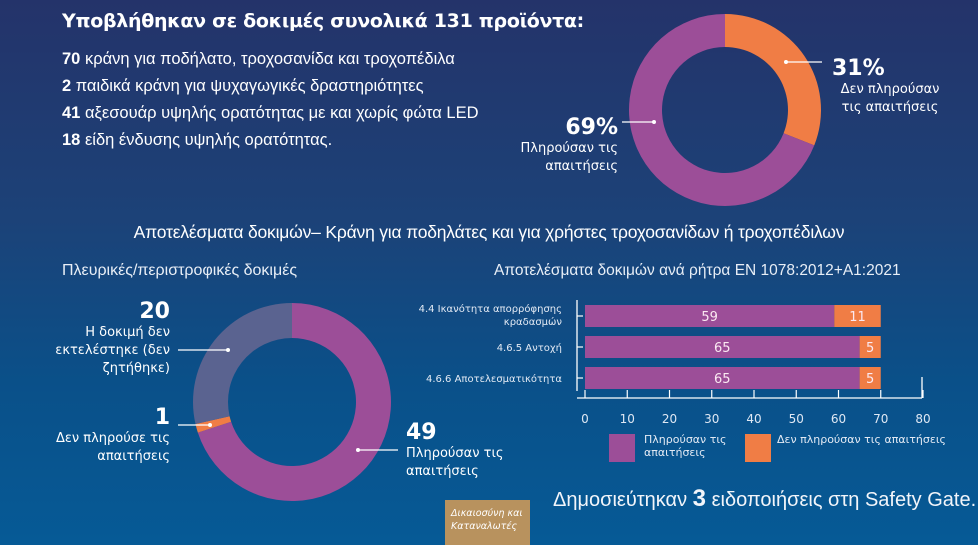 This screenshot has width=978, height=545. I want to click on fail-percent: 31%, so click(858, 68).